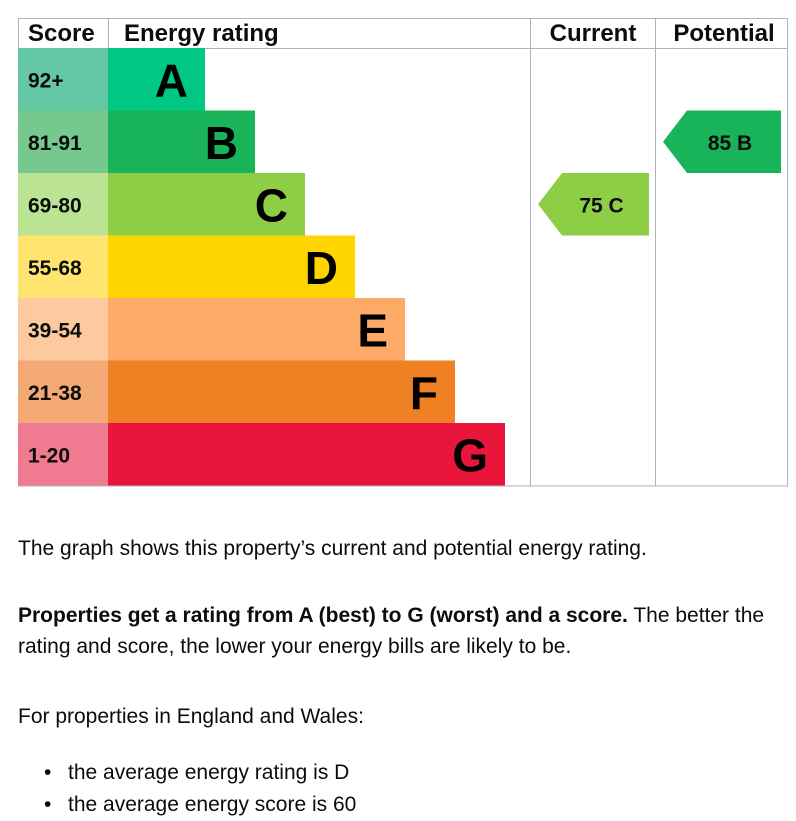 The width and height of the screenshot is (796, 821). What do you see at coordinates (424, 393) in the screenshot?
I see `band-letter-f: F` at bounding box center [424, 393].